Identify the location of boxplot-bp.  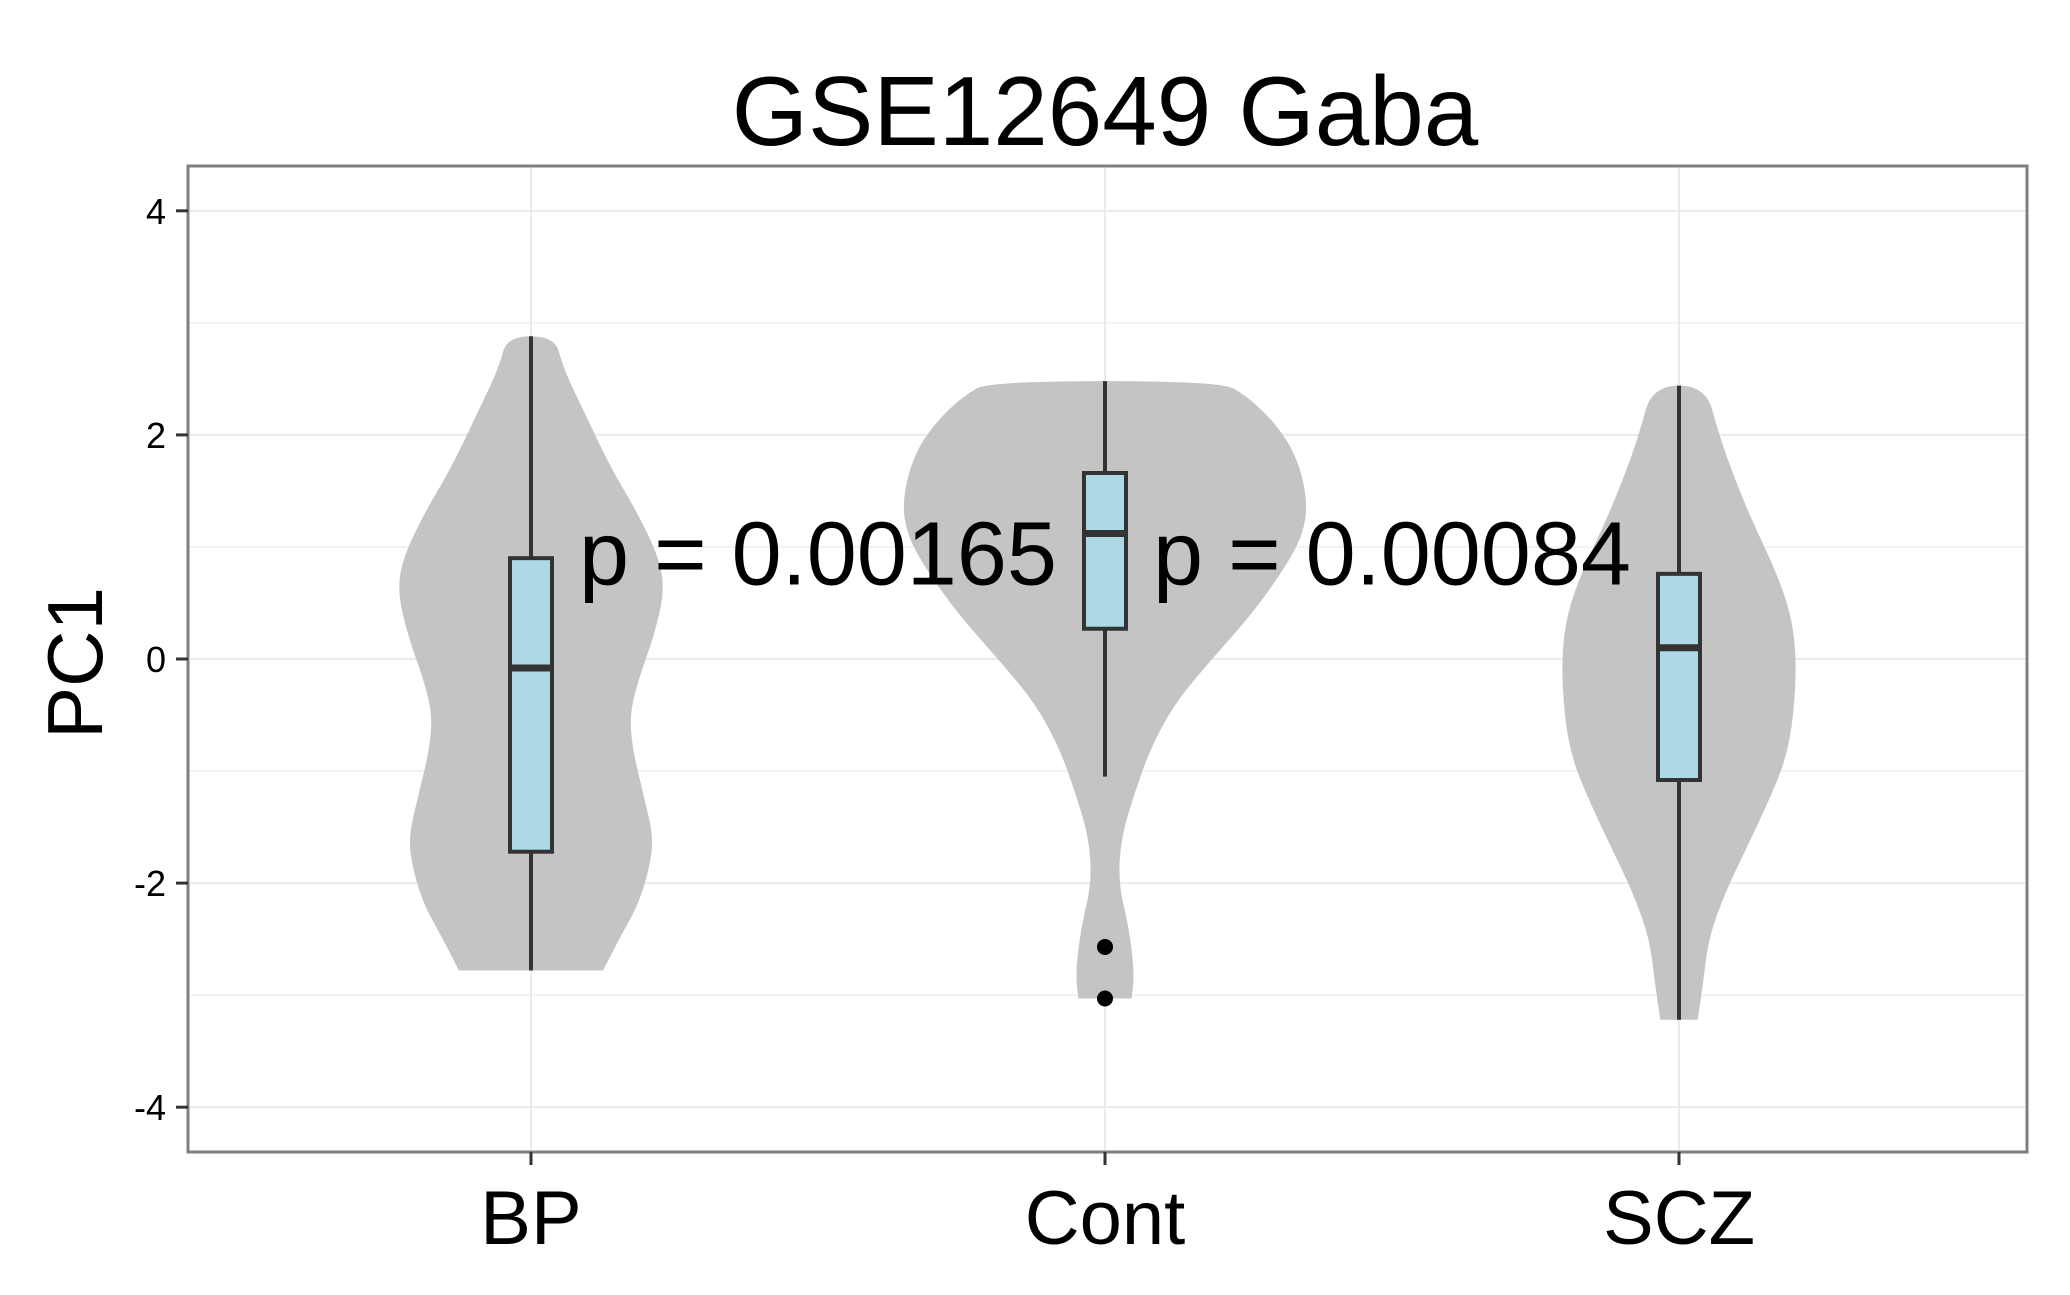
(531, 653).